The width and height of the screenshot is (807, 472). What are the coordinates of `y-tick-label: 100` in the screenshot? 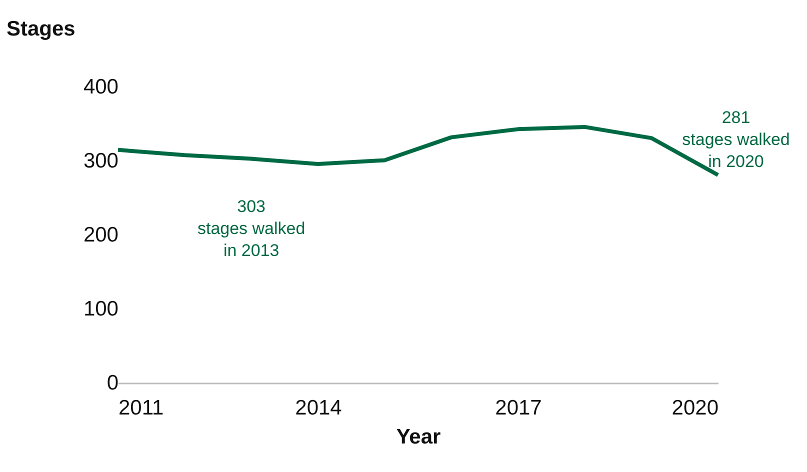 It's located at (100, 309).